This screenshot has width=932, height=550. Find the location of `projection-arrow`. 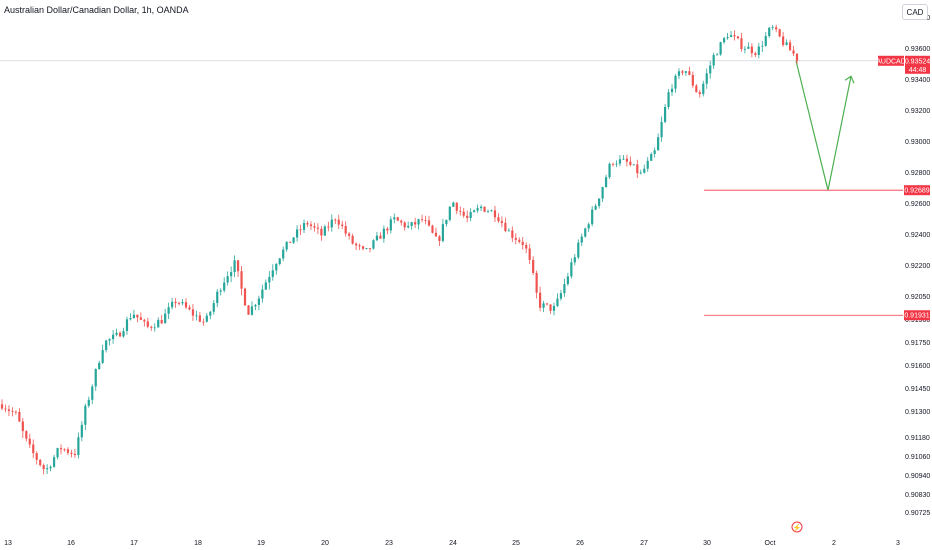

projection-arrow is located at coordinates (823, 125).